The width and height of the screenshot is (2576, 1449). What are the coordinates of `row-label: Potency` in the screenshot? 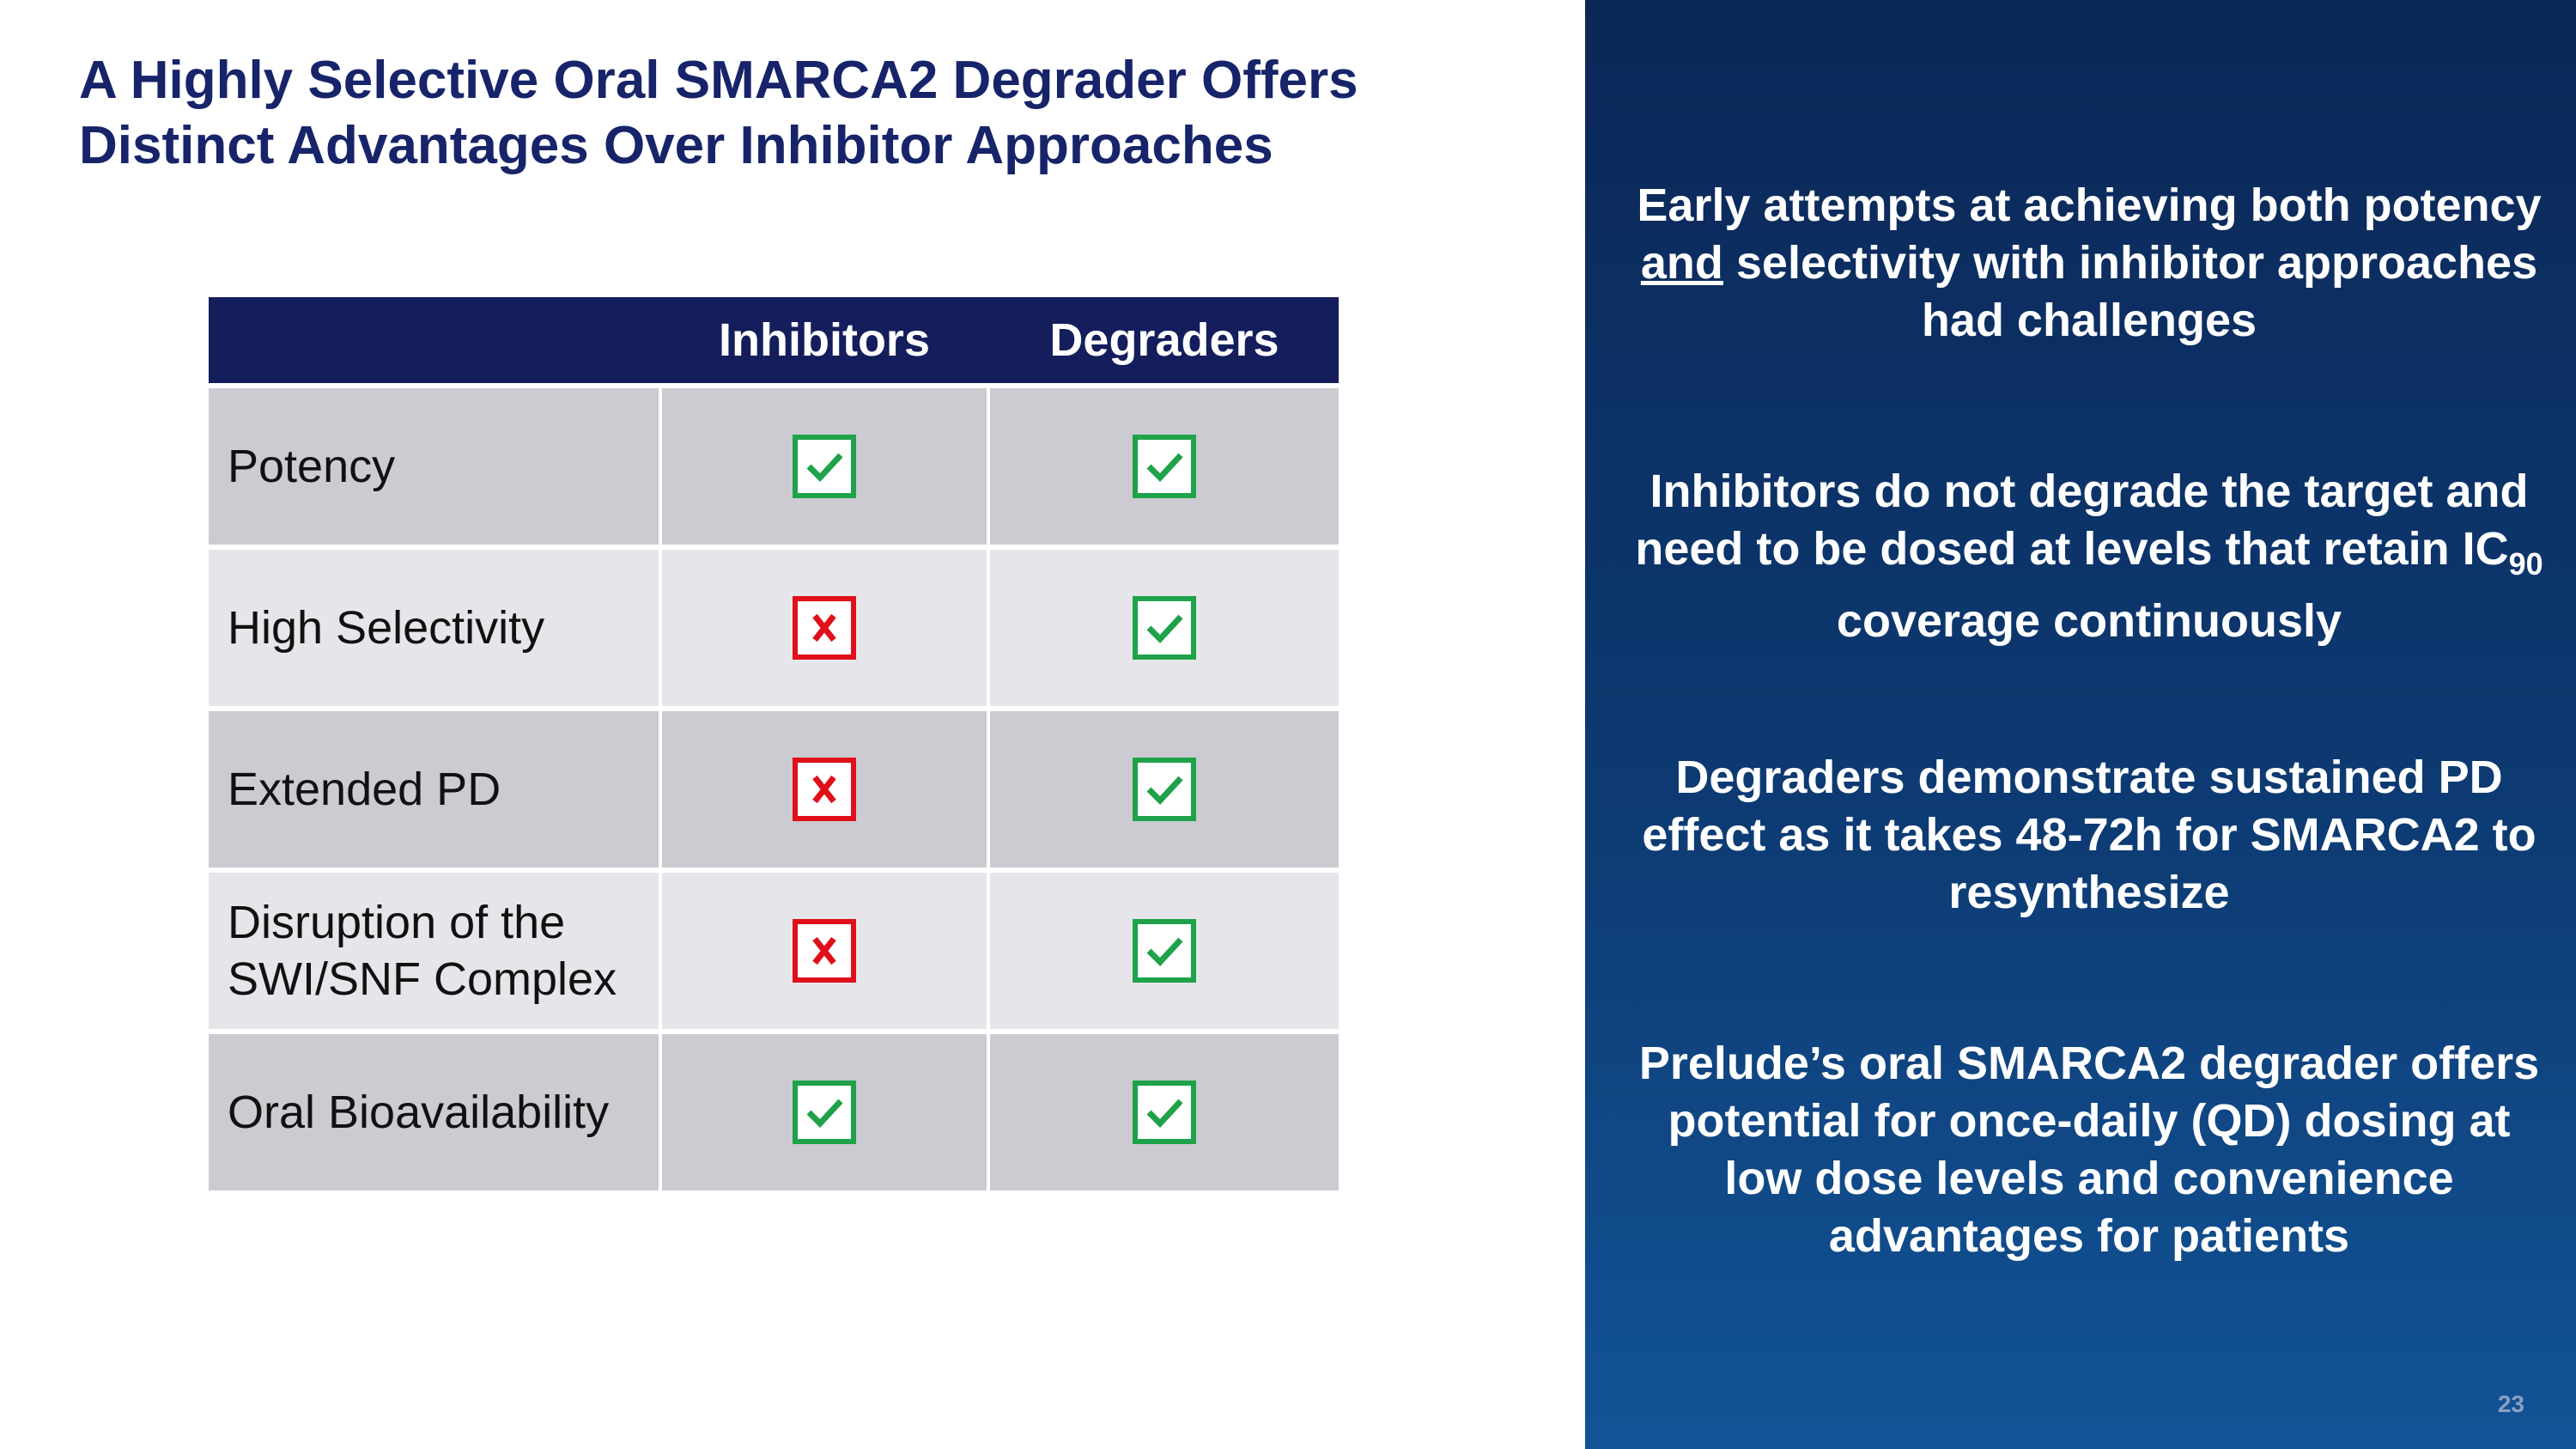 It's located at (434, 466).